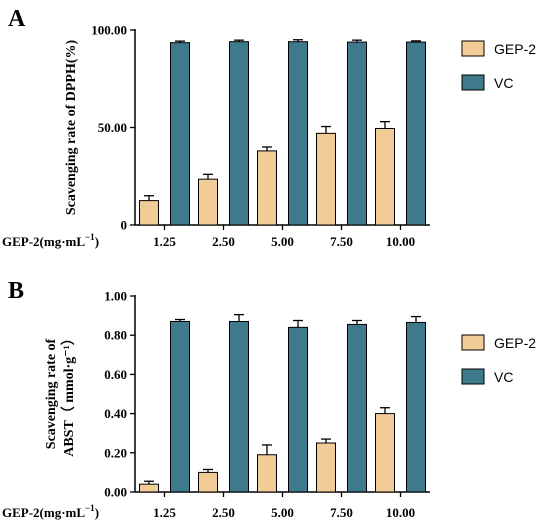 Image resolution: width=550 pixels, height=526 pixels. What do you see at coordinates (124, 225) in the screenshot?
I see `y-tick-label: 0` at bounding box center [124, 225].